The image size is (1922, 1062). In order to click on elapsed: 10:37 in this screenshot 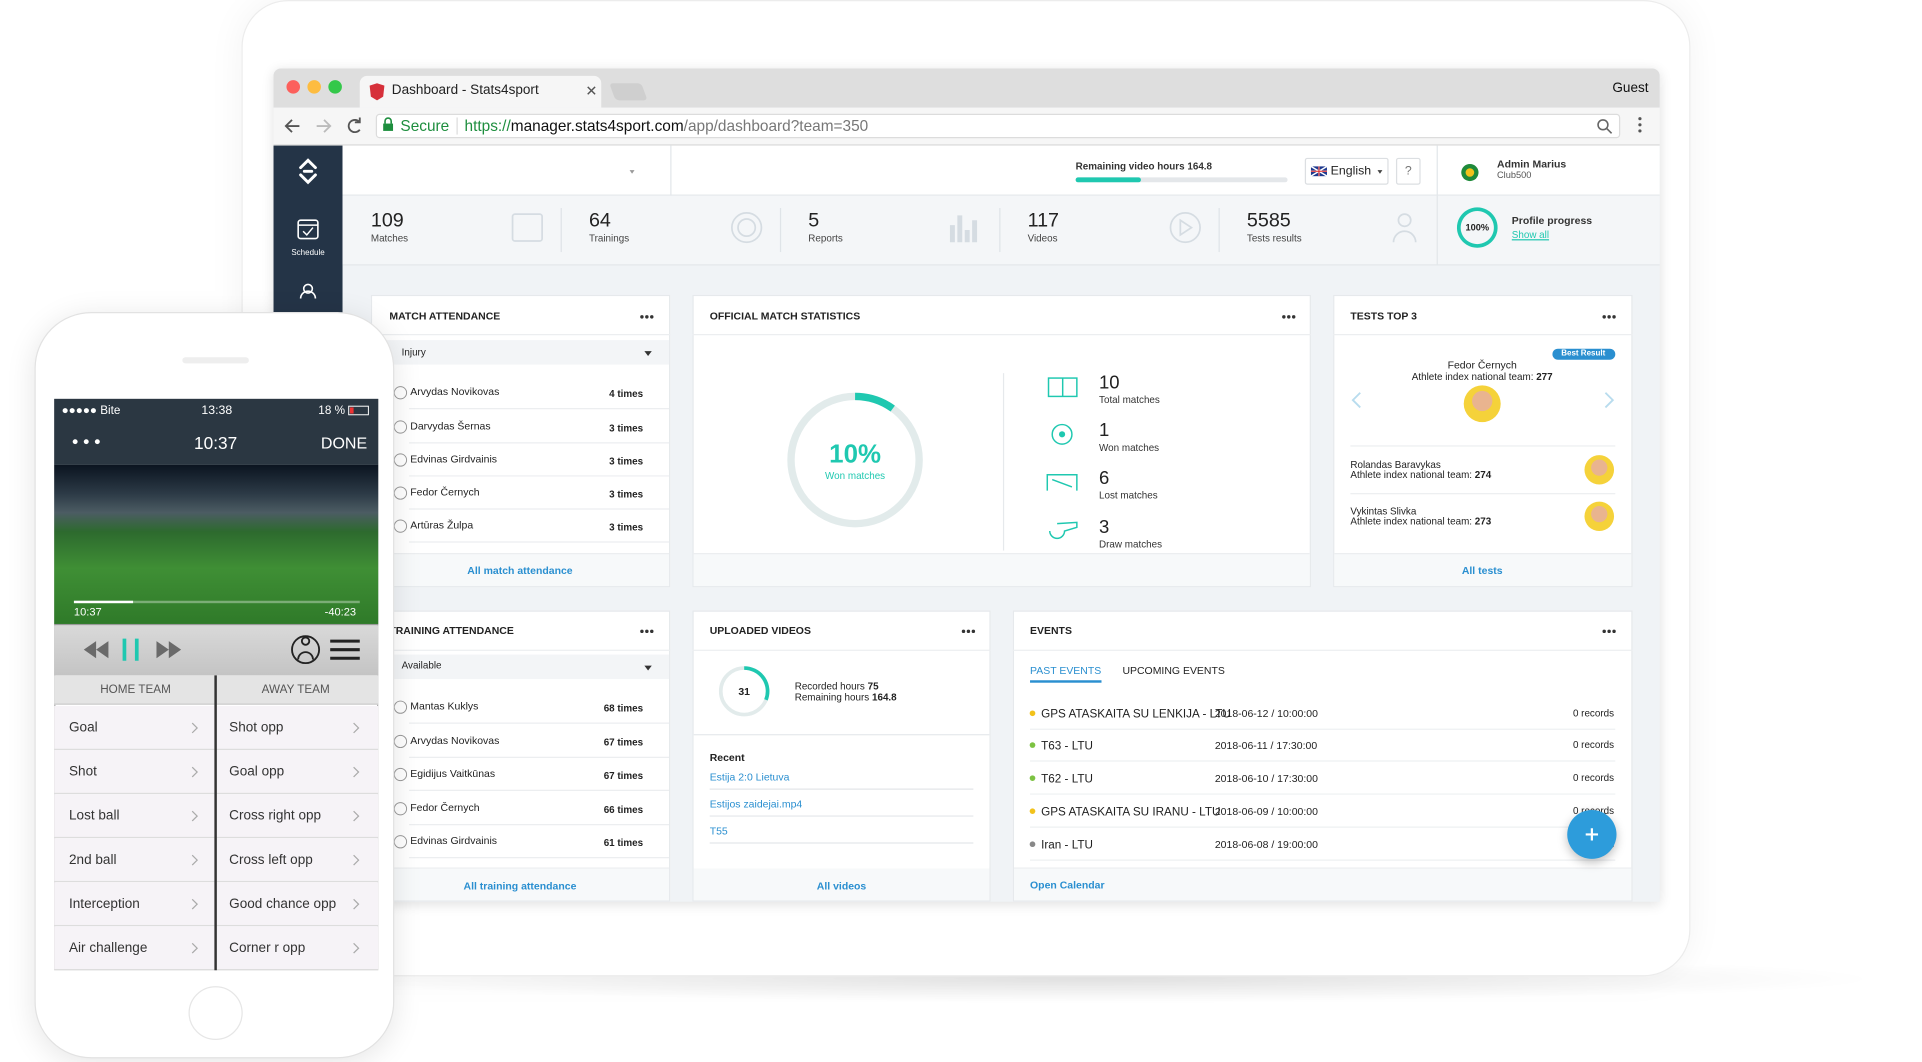, I will do `click(87, 611)`.